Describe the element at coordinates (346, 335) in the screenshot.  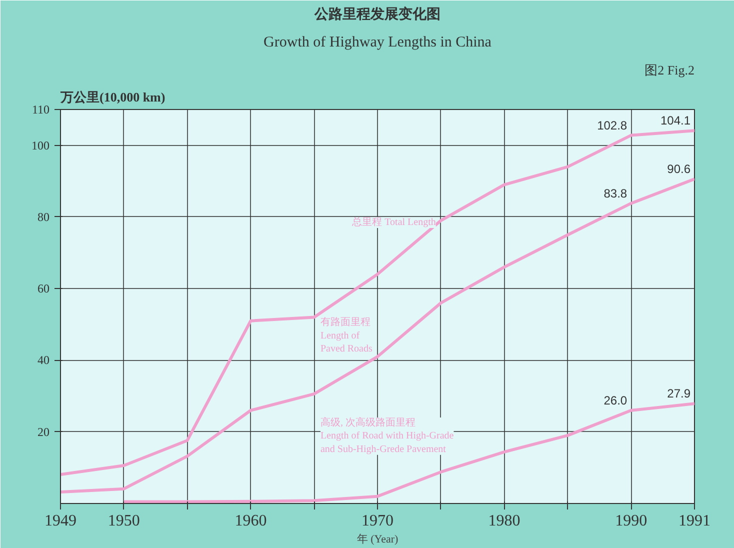
I see `series-label: 有路面里程 Length of Paved Roads` at that location.